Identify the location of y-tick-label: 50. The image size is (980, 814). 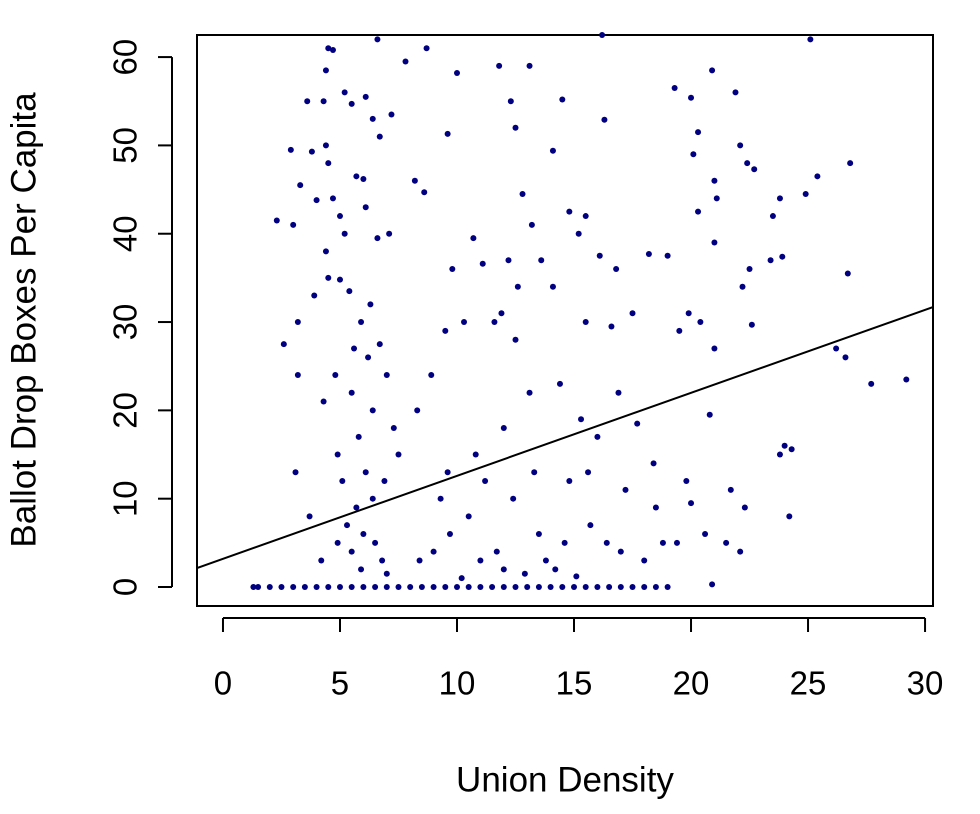
(125, 145).